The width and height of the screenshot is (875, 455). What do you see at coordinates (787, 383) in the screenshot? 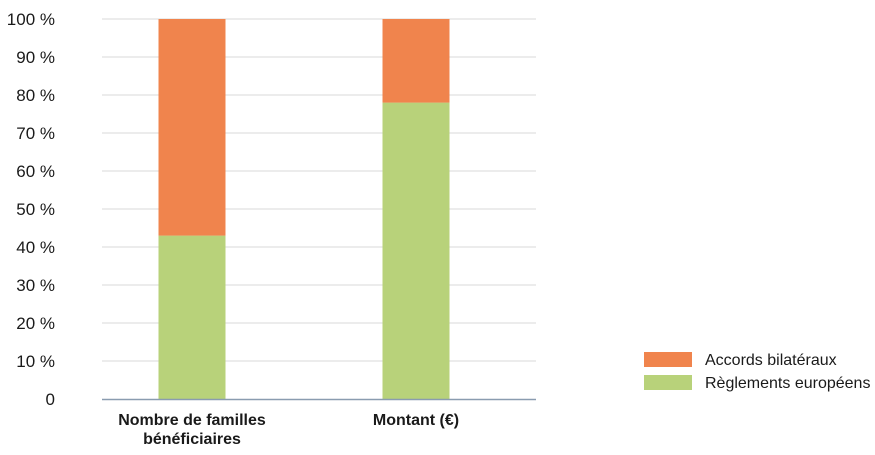
I see `legend-label: Règlements européens` at bounding box center [787, 383].